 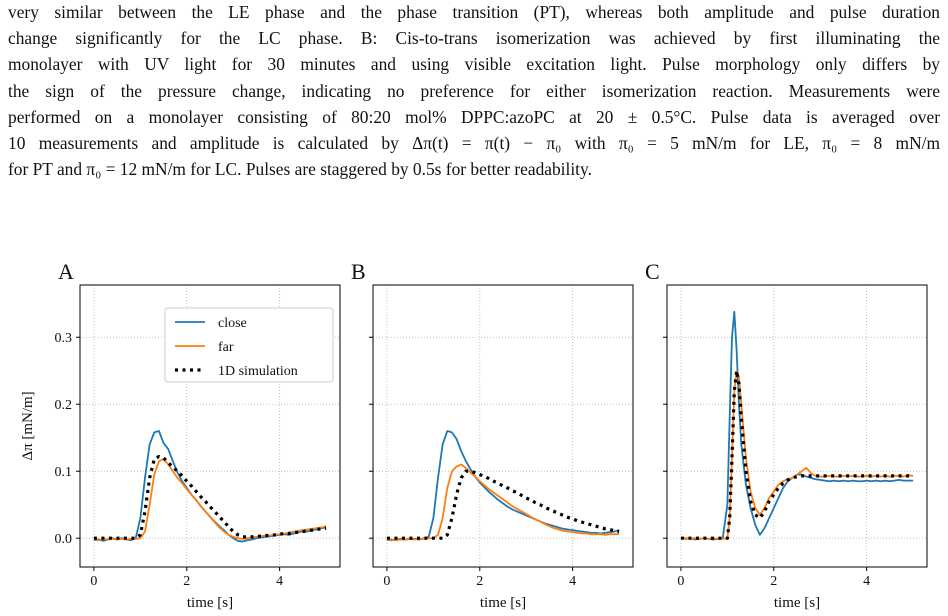 What do you see at coordinates (258, 371) in the screenshot?
I see `legend-label: 1D simulation` at bounding box center [258, 371].